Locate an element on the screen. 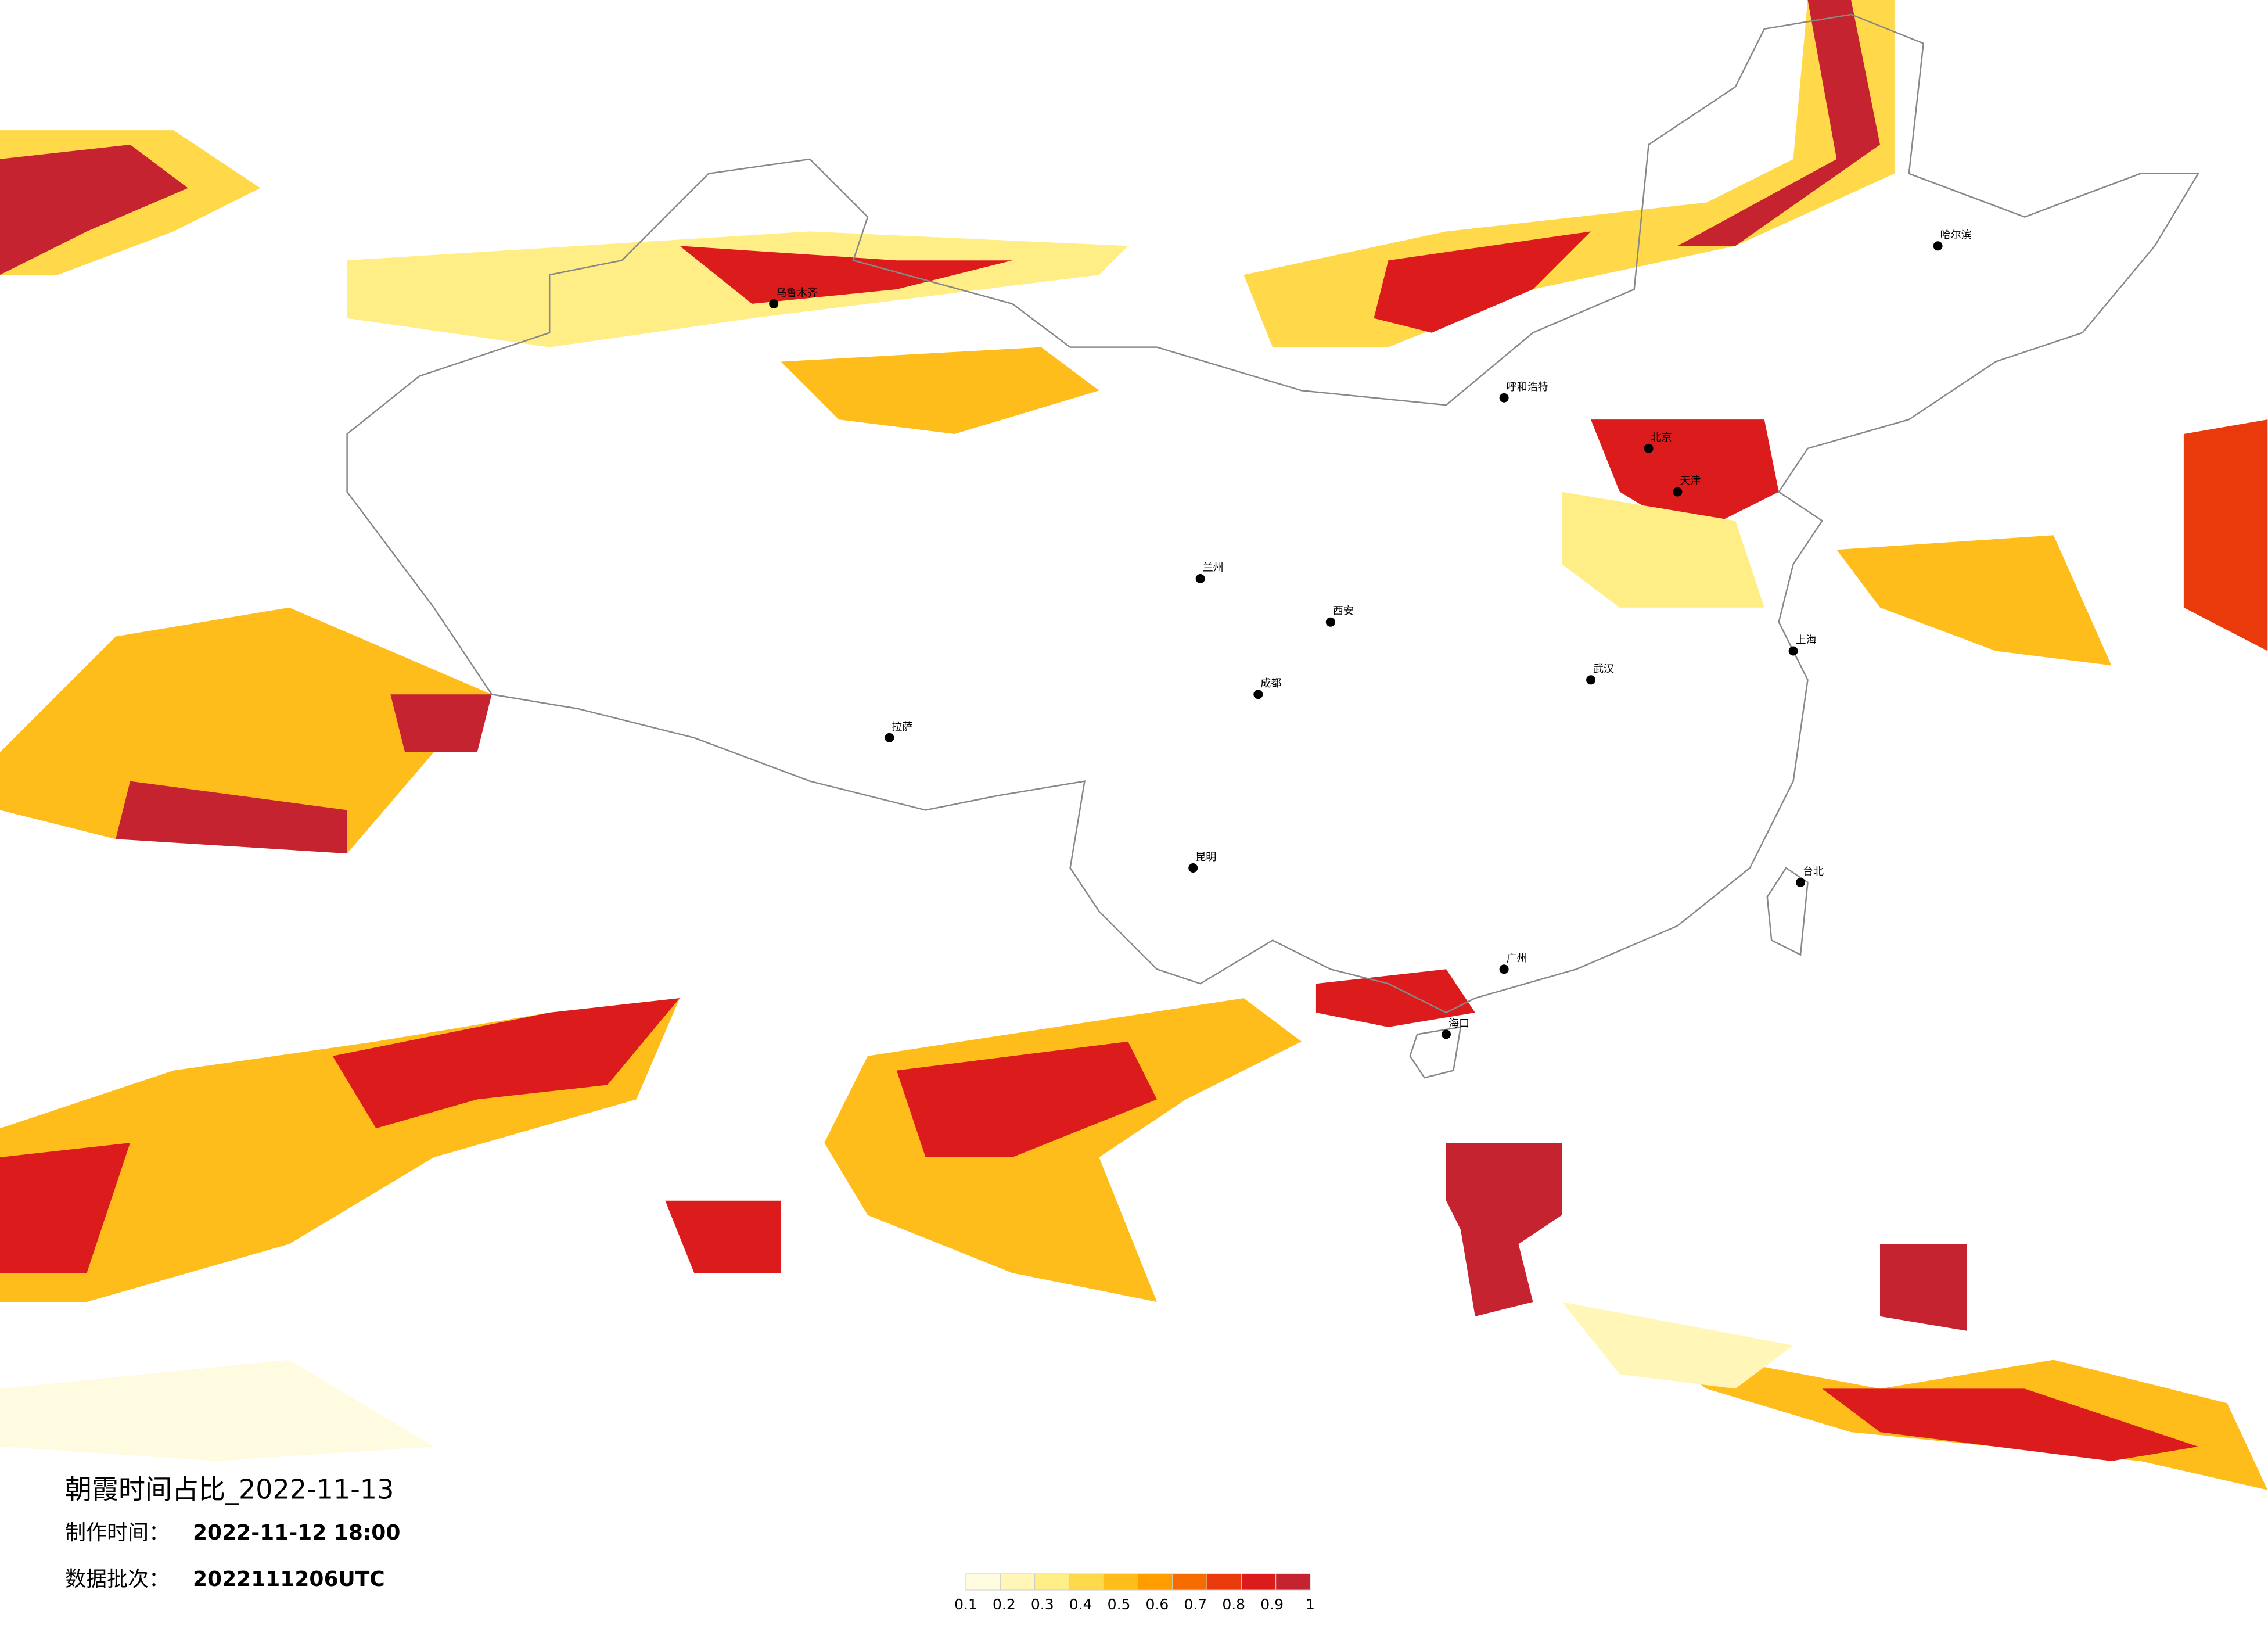 The height and width of the screenshot is (1629, 2268). city-label: 海口 is located at coordinates (1458, 1023).